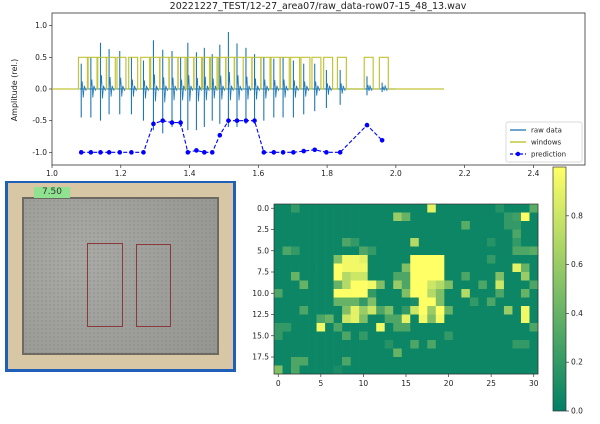  Describe the element at coordinates (491, 383) in the screenshot. I see `x-tick-label: 25` at that location.